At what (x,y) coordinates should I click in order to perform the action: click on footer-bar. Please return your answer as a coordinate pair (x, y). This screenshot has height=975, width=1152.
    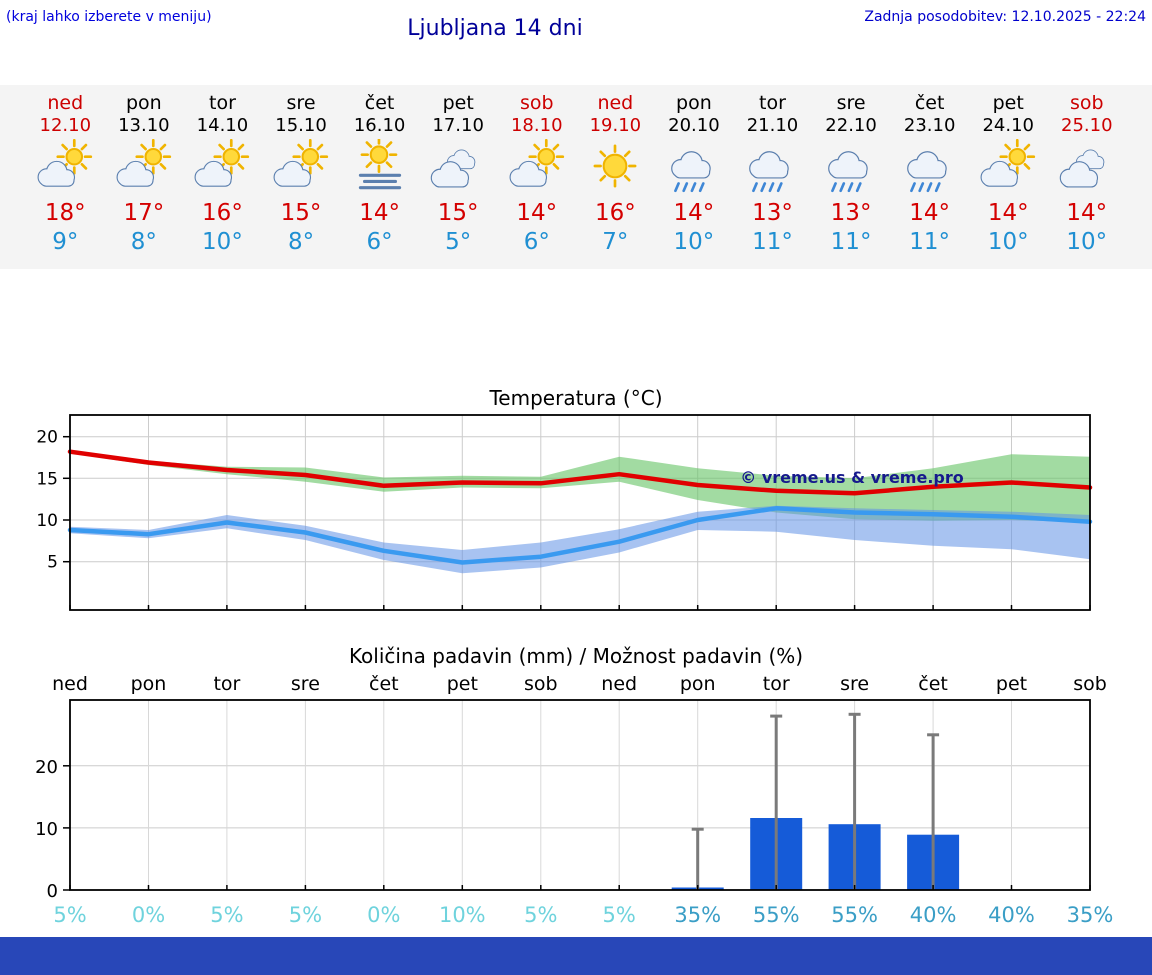
    Looking at the image, I should click on (576, 956).